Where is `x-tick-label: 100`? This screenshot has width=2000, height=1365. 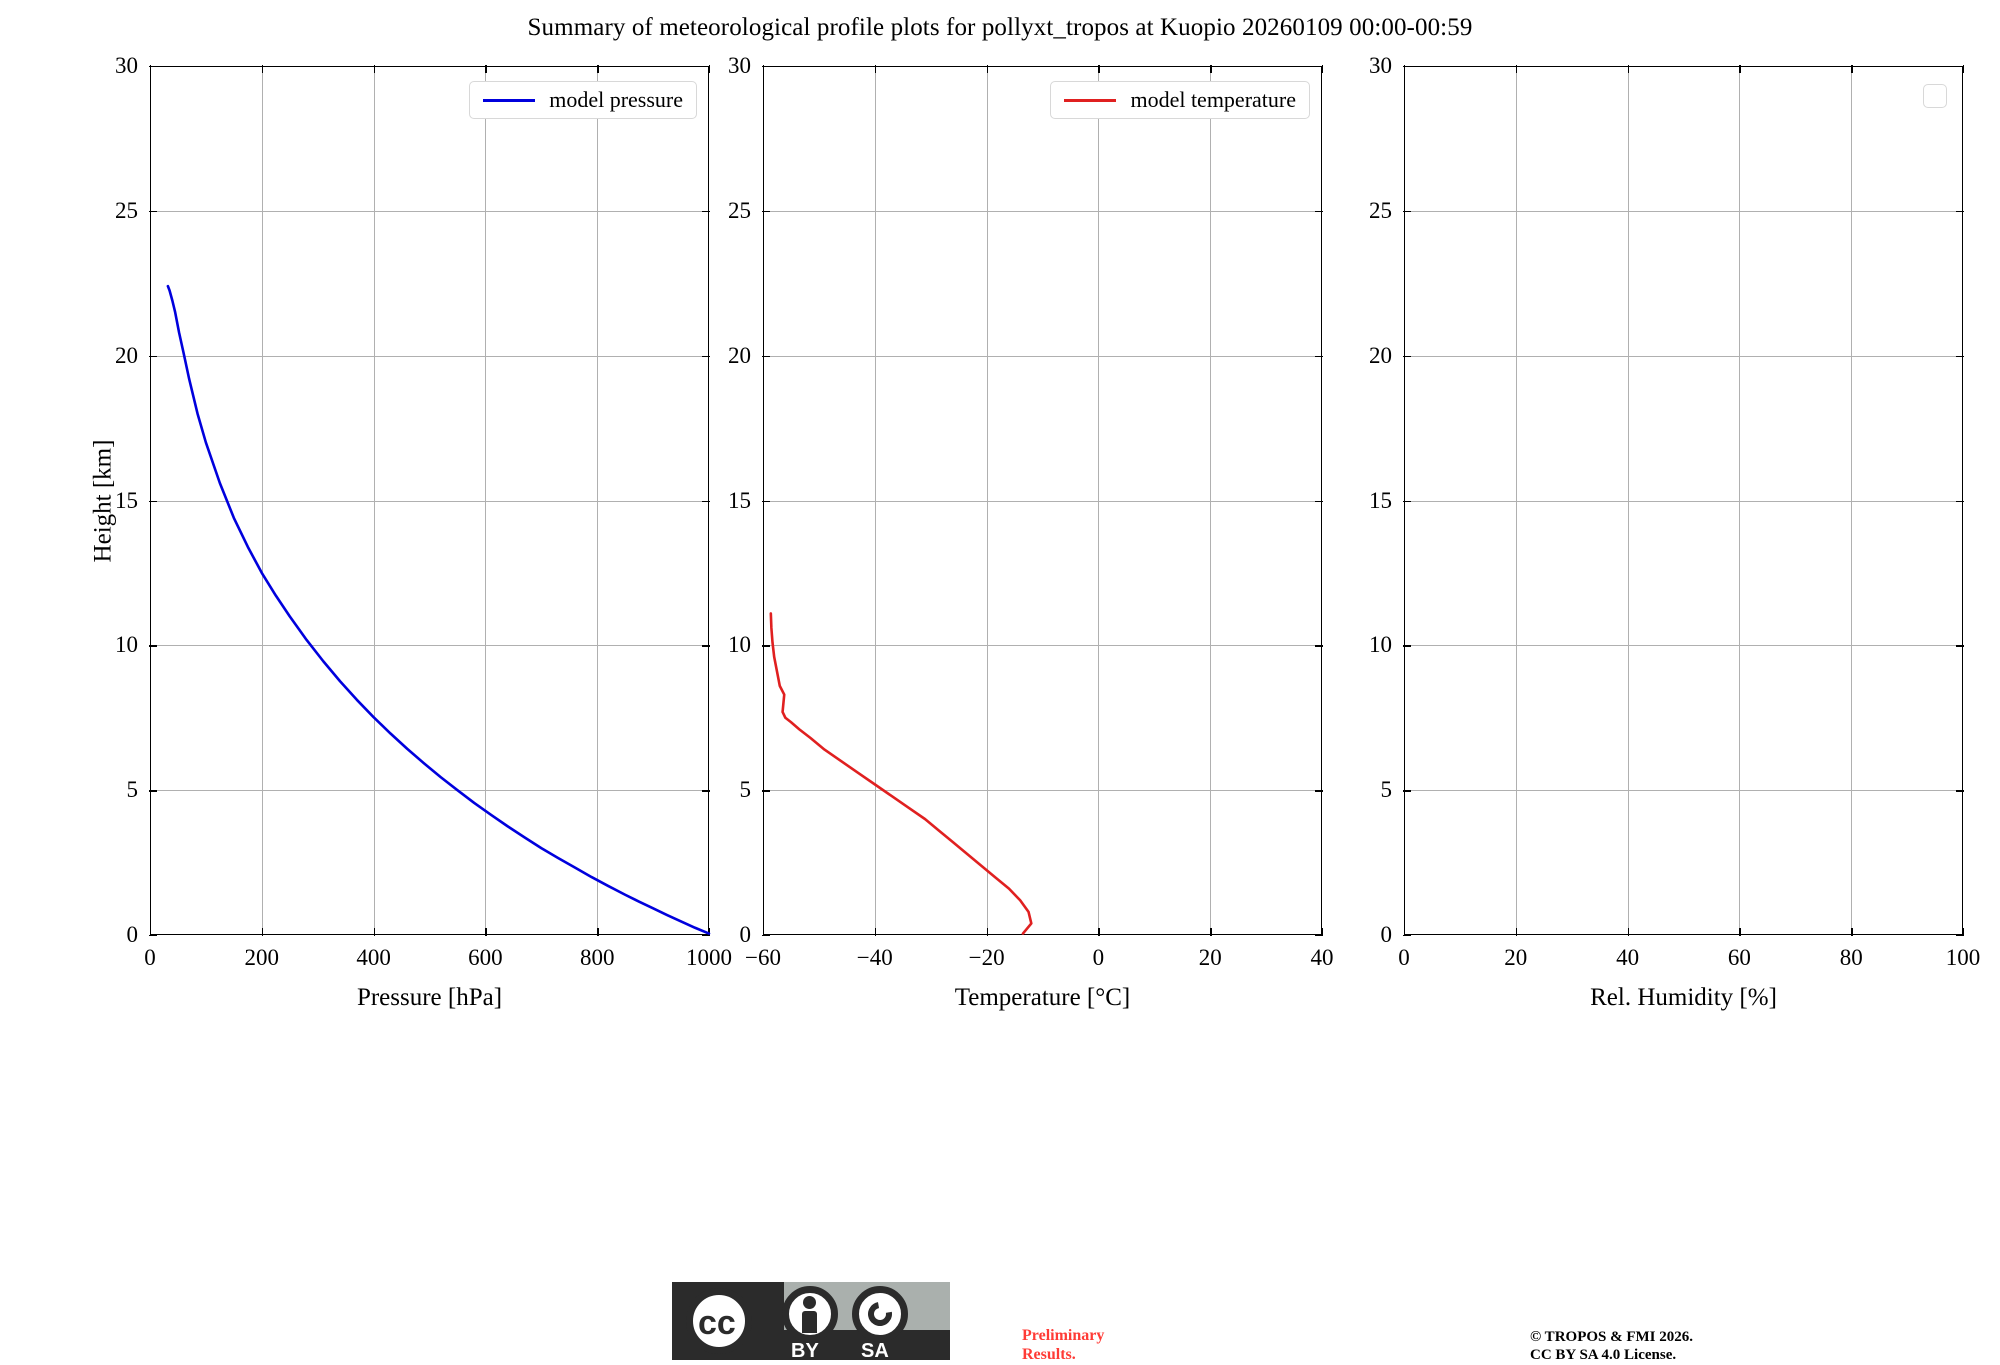 x-tick-label: 100 is located at coordinates (1963, 957).